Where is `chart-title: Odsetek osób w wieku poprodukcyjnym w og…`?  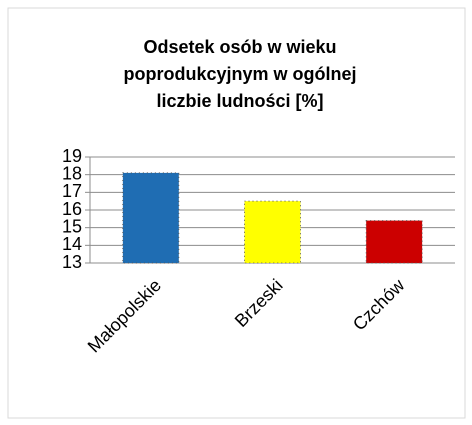
chart-title: Odsetek osób w wieku poprodukcyjnym w og… is located at coordinates (240, 74).